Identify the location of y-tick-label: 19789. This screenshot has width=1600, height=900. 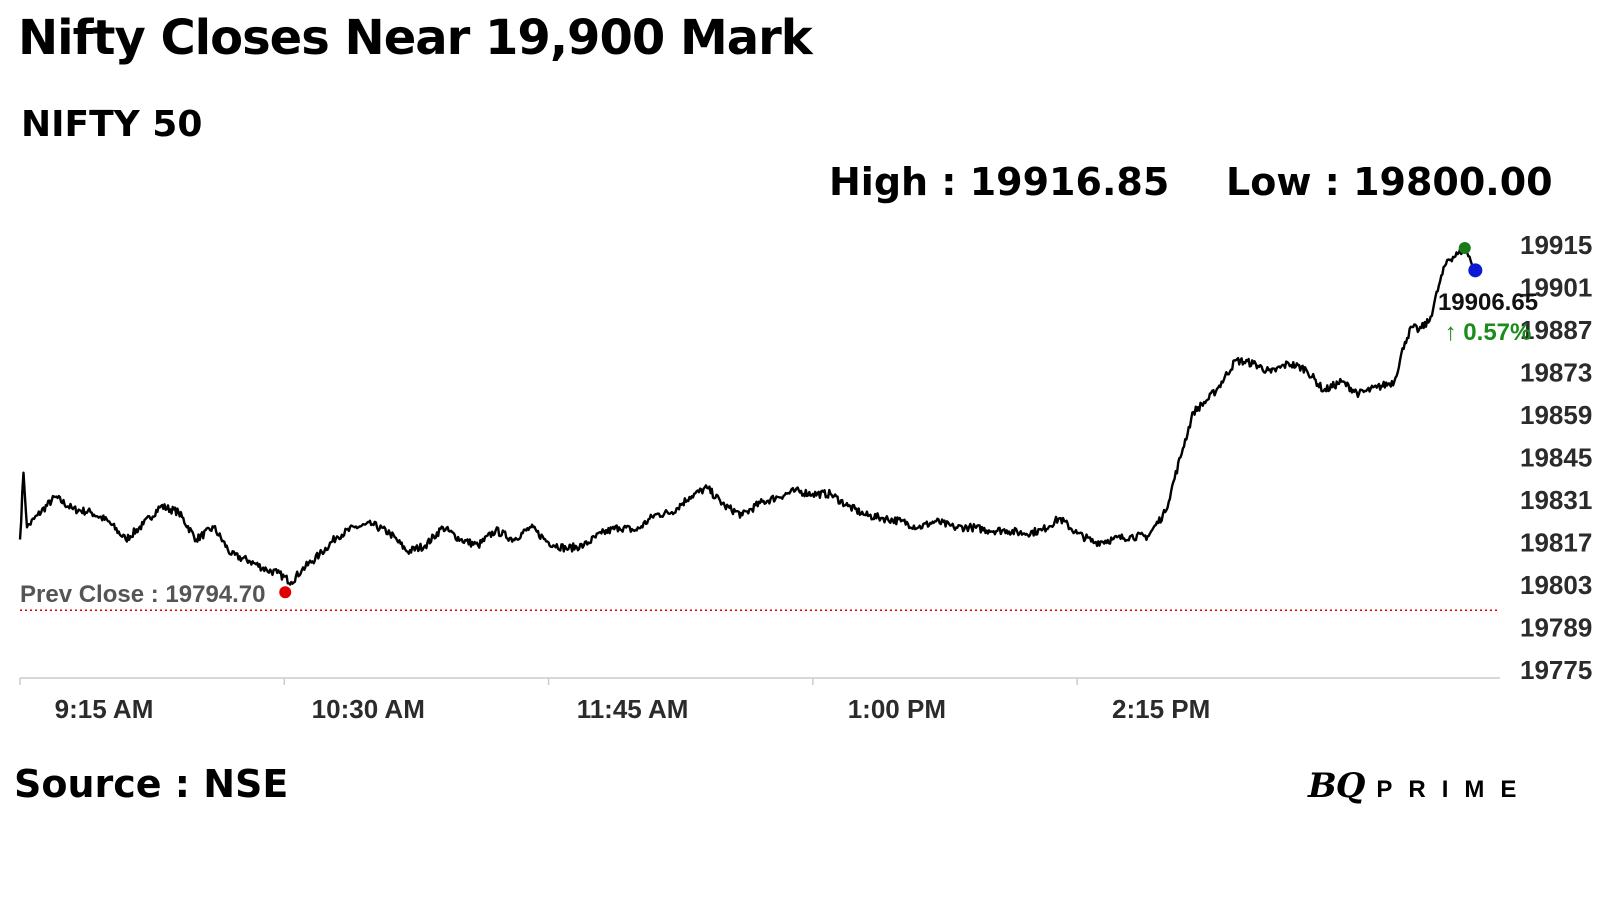
(1556, 628).